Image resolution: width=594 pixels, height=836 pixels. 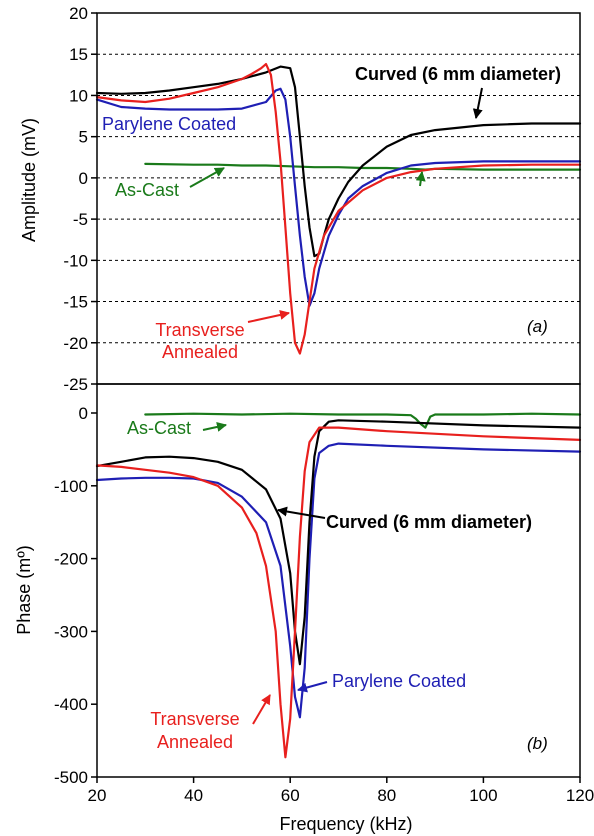 What do you see at coordinates (199, 330) in the screenshot?
I see `amplitude-annotation-transverse: Transverse` at bounding box center [199, 330].